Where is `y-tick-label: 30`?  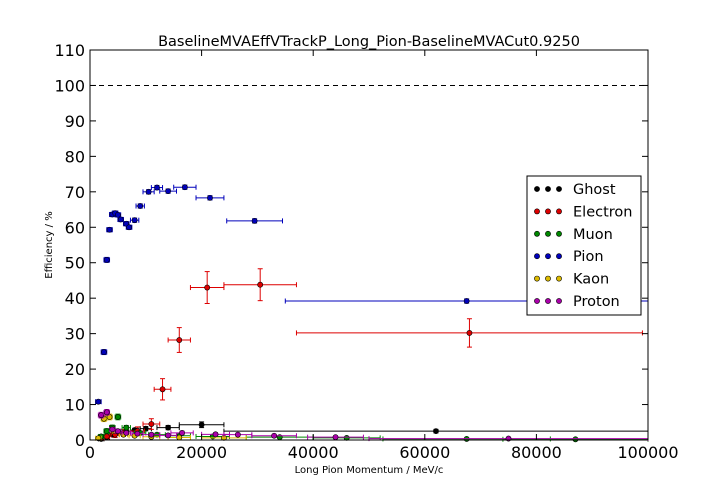
y-tick-label: 30 is located at coordinates (75, 334).